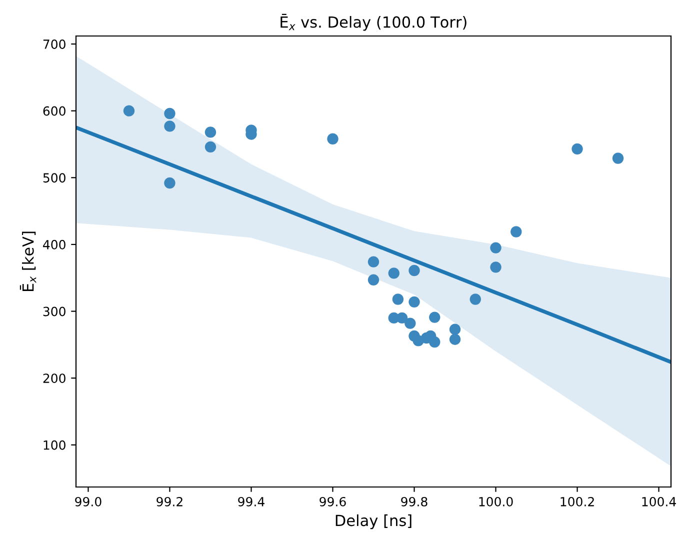 This screenshot has height=533, width=685. Describe the element at coordinates (496, 501) in the screenshot. I see `x-tick-label: 100.0` at that location.